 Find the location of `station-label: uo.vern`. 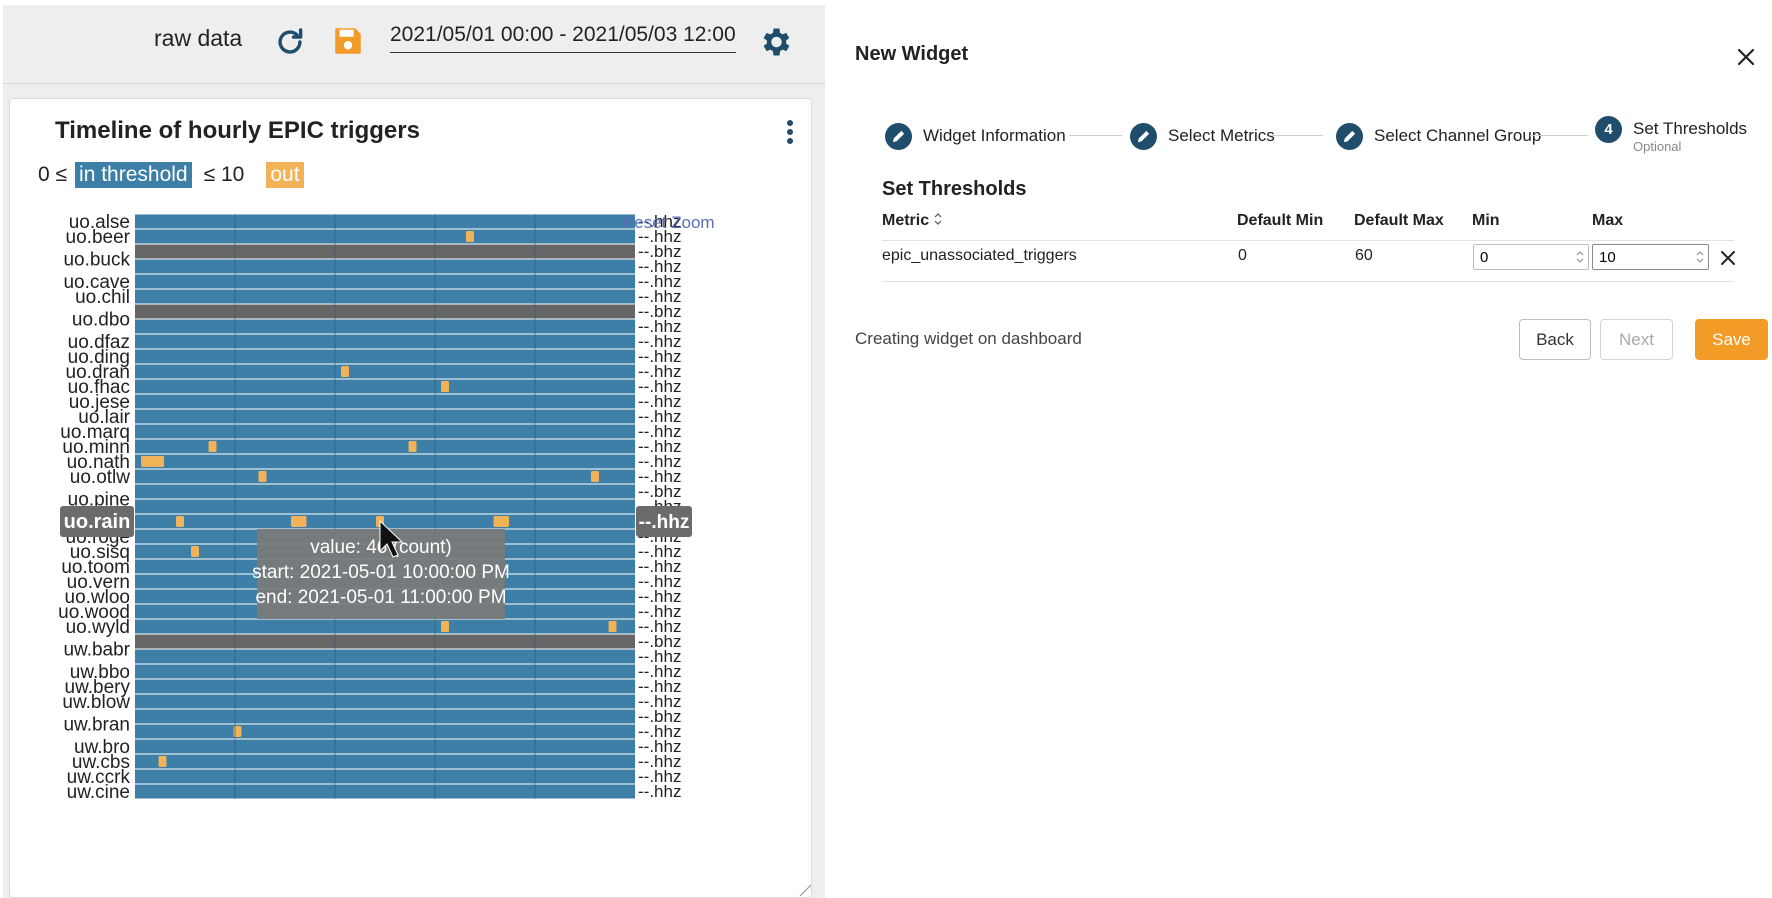

station-label: uo.vern is located at coordinates (98, 582).